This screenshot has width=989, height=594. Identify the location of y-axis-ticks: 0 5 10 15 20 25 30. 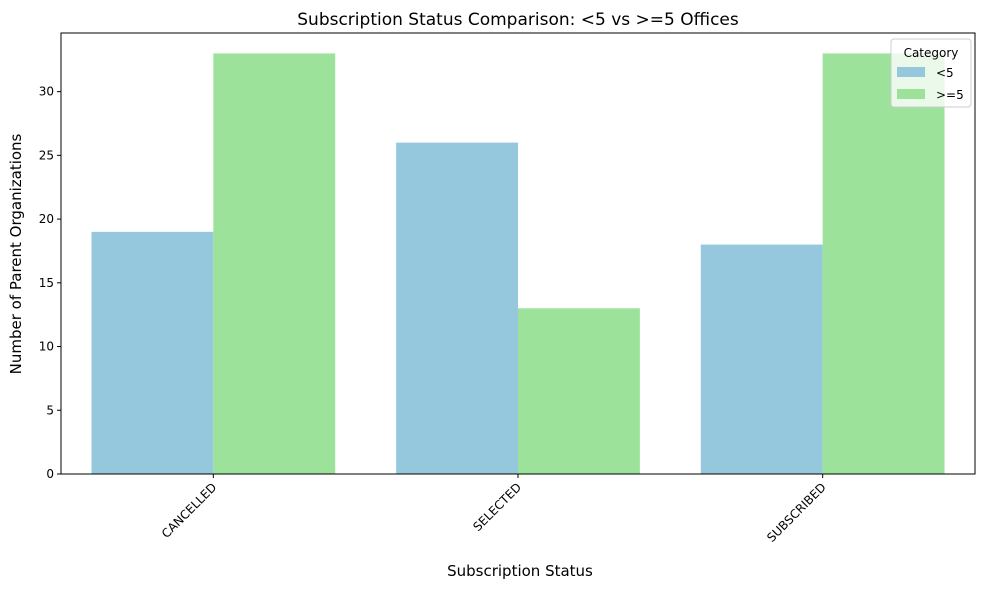
(50, 283).